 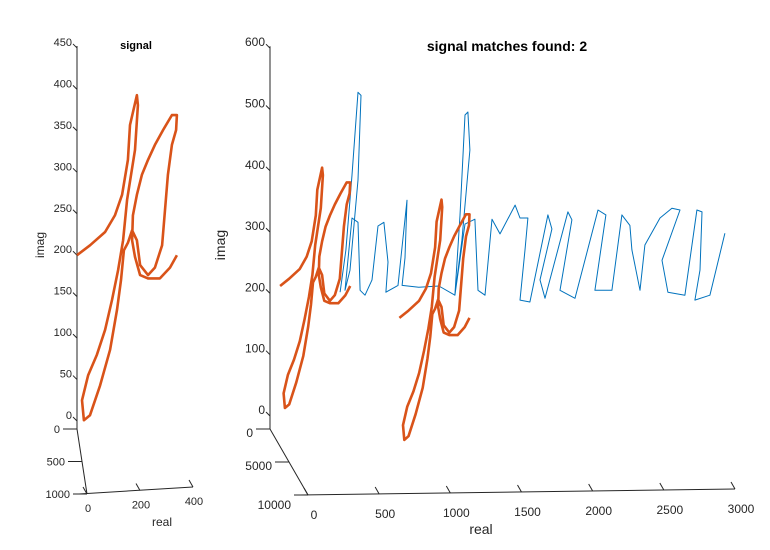 I want to click on z-tick-label: 5000, so click(x=258, y=466).